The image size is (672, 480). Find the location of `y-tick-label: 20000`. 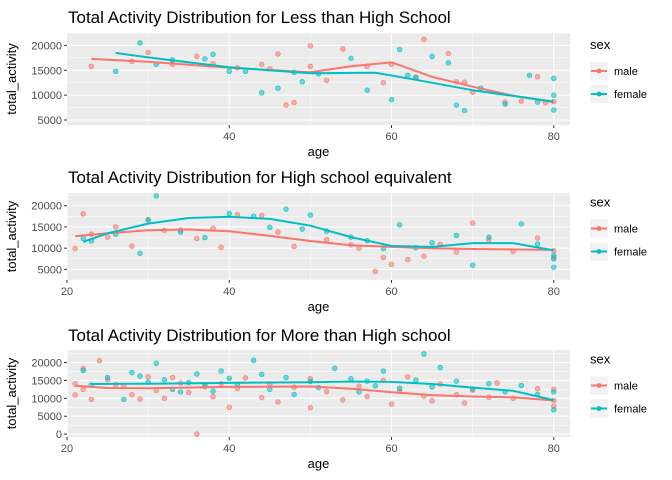

y-tick-label: 20000 is located at coordinates (46, 364).